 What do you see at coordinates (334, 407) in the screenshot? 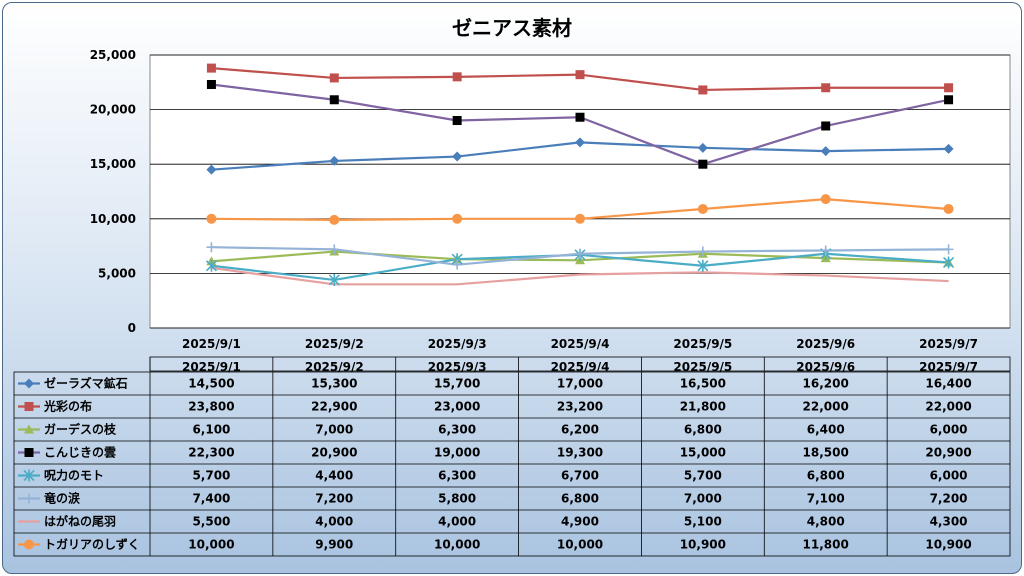
I see `data-label: 22,900` at bounding box center [334, 407].